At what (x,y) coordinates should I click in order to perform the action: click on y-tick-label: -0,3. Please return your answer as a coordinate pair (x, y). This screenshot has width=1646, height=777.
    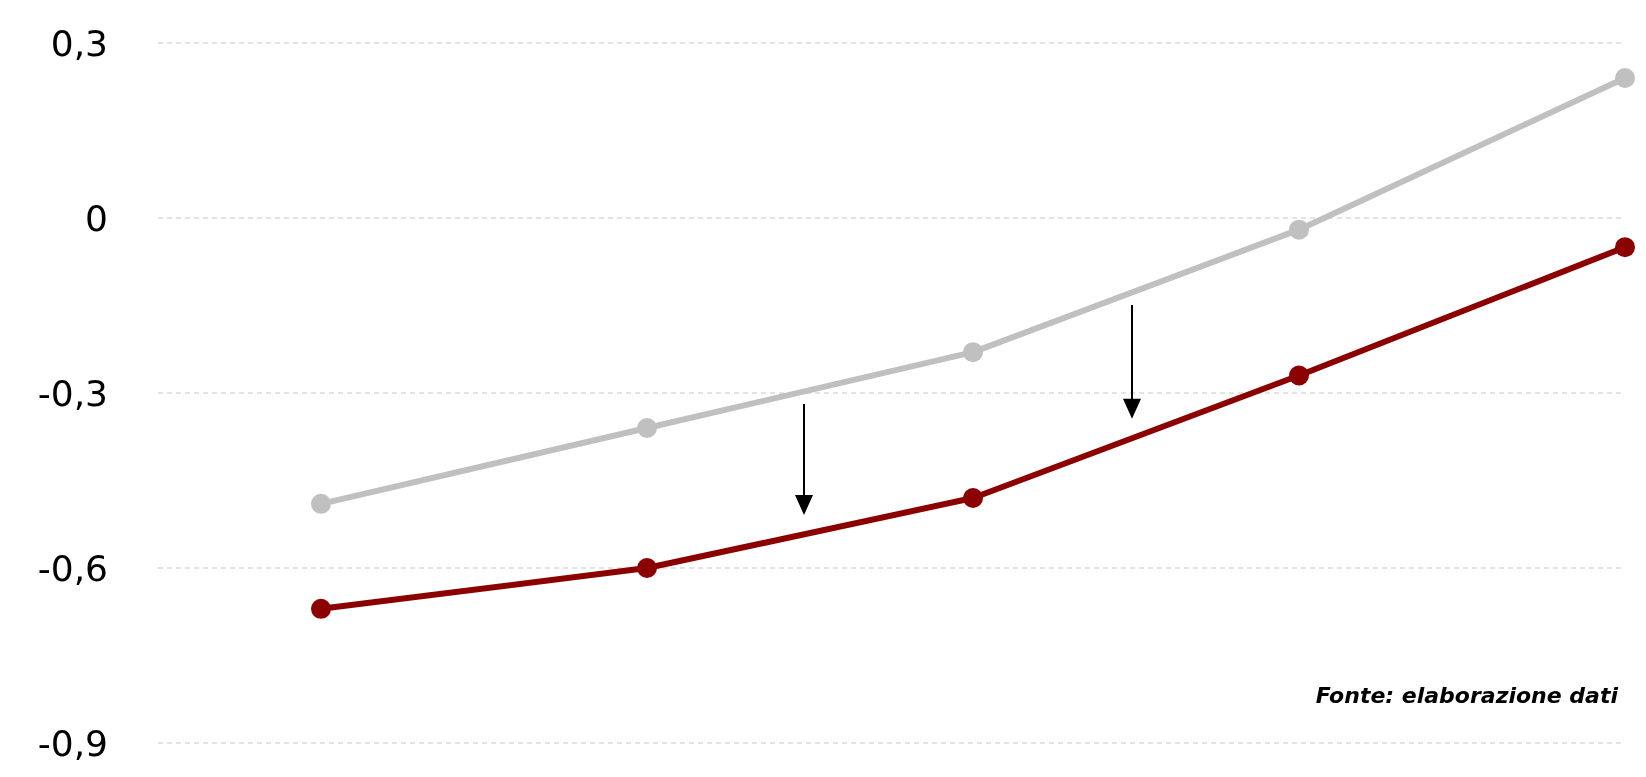
    Looking at the image, I should click on (72, 393).